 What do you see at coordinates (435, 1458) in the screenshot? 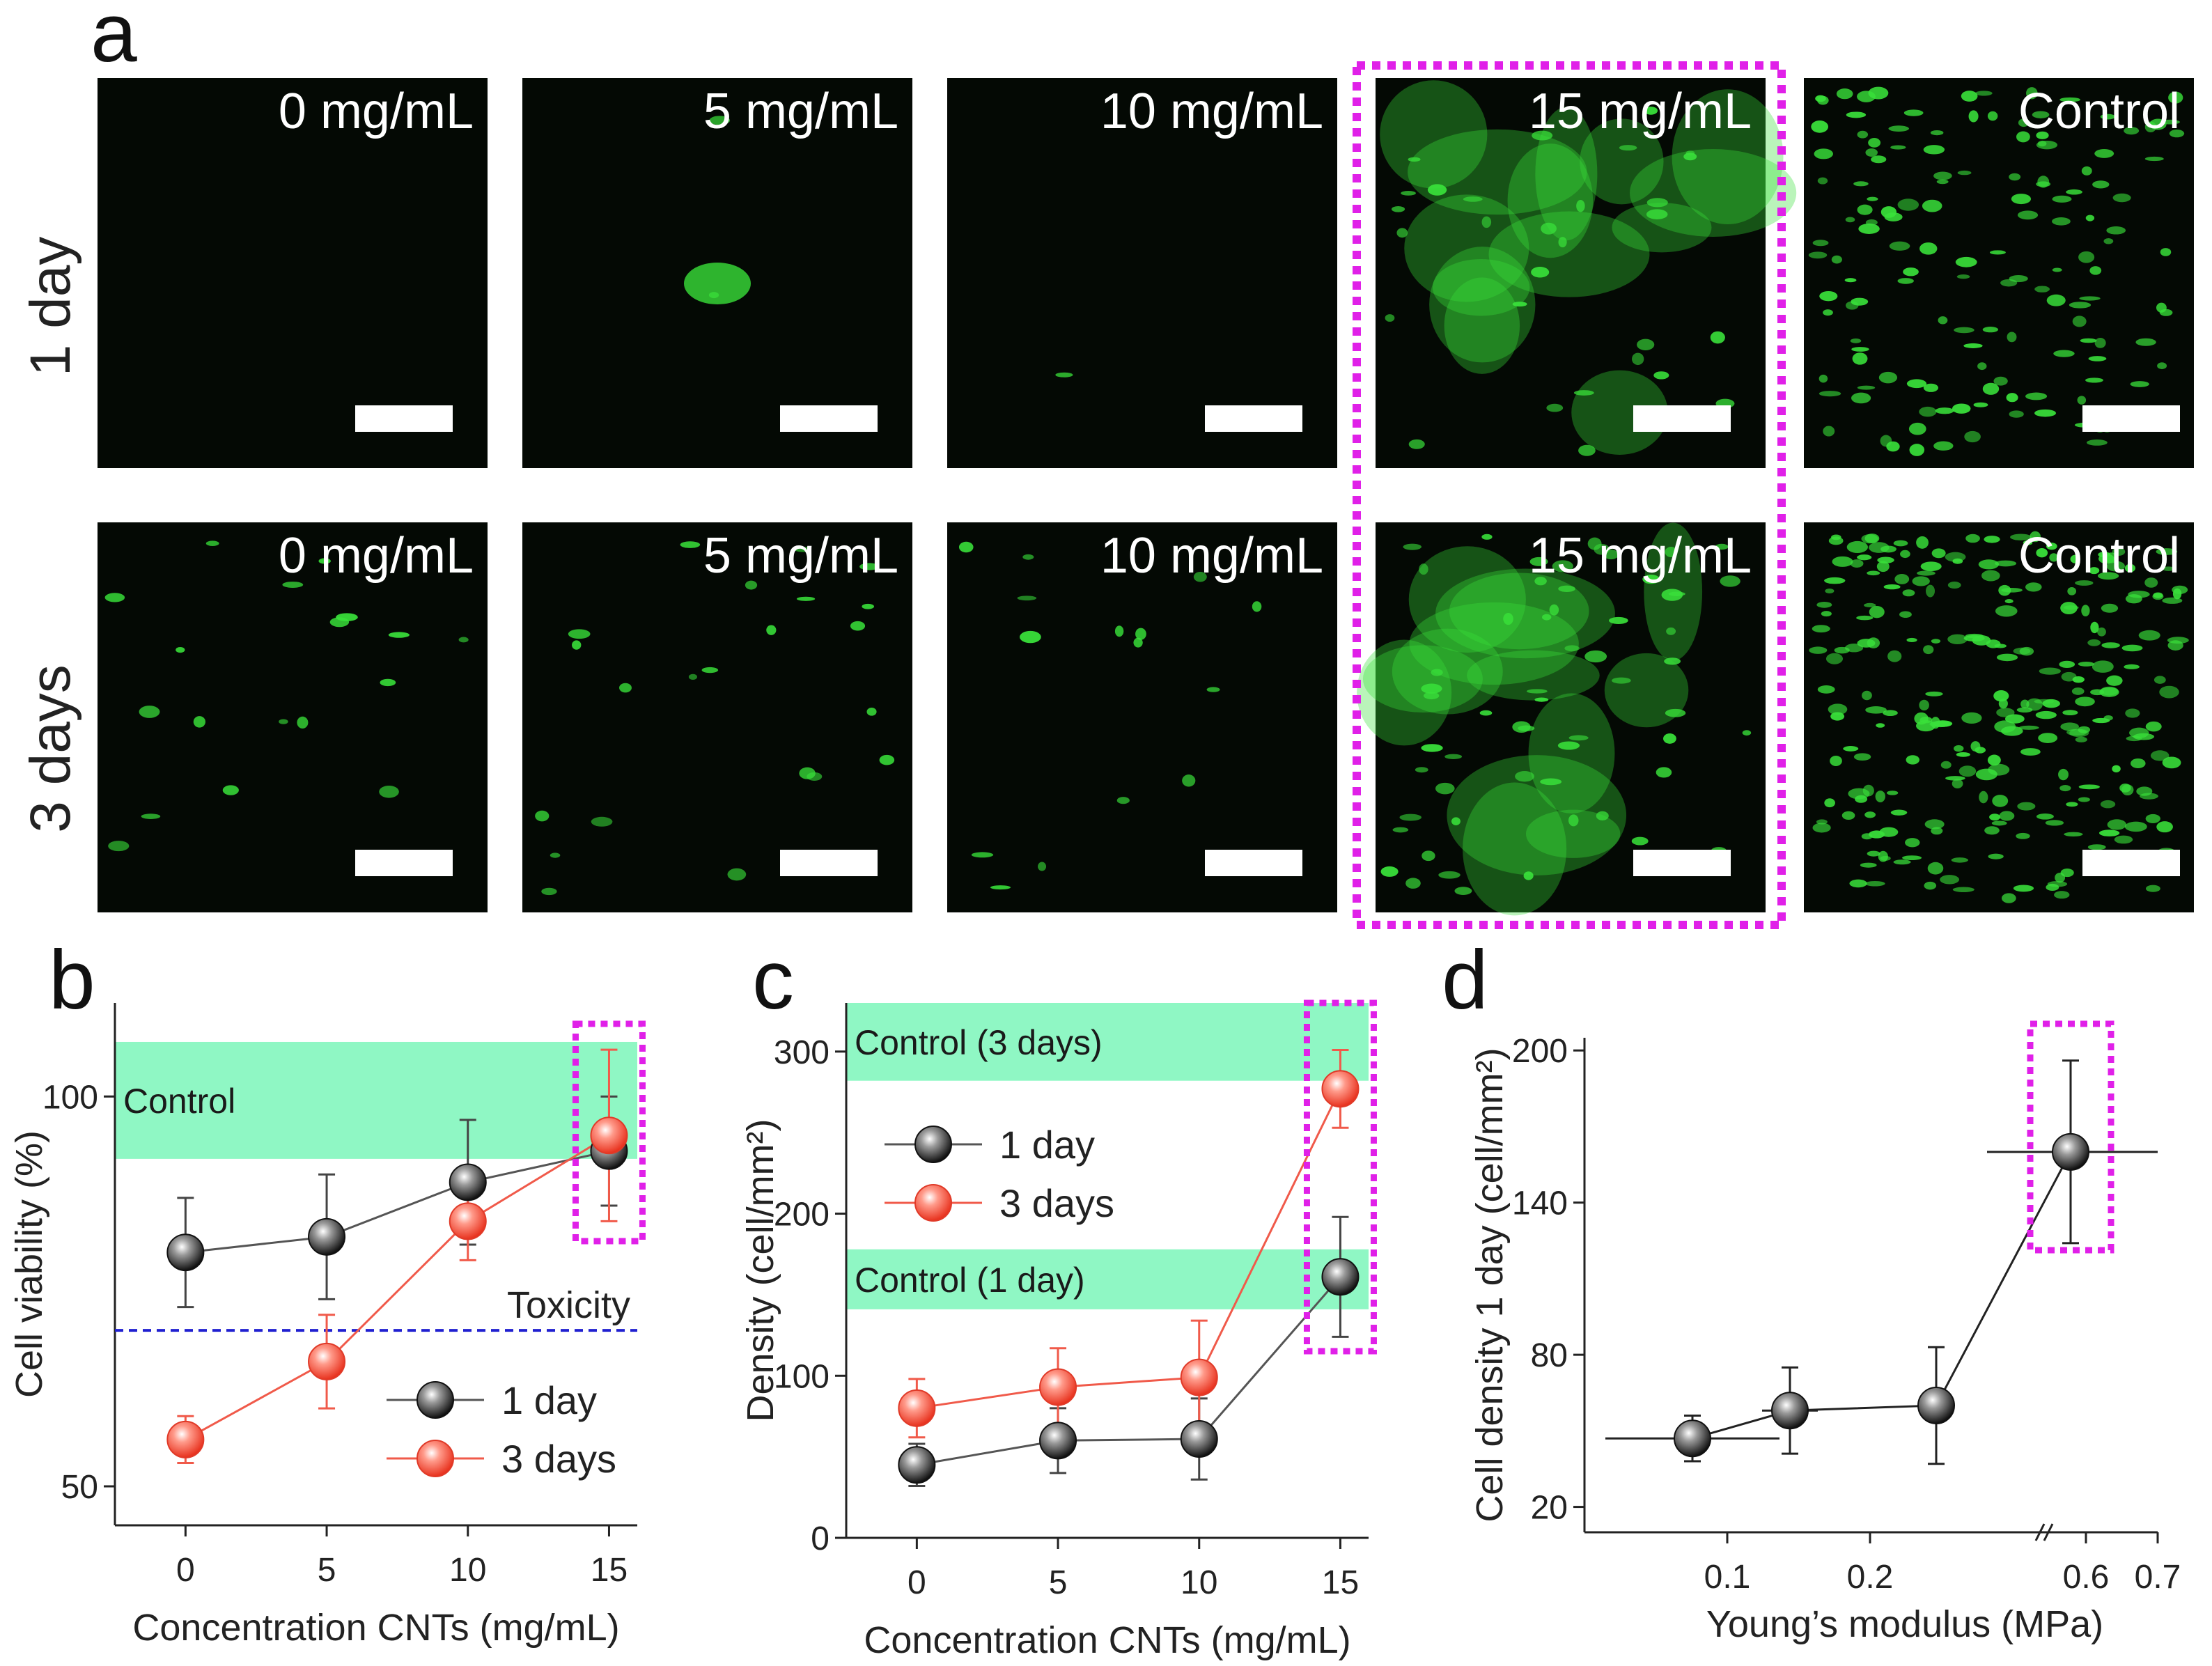
I see `legend-marker` at bounding box center [435, 1458].